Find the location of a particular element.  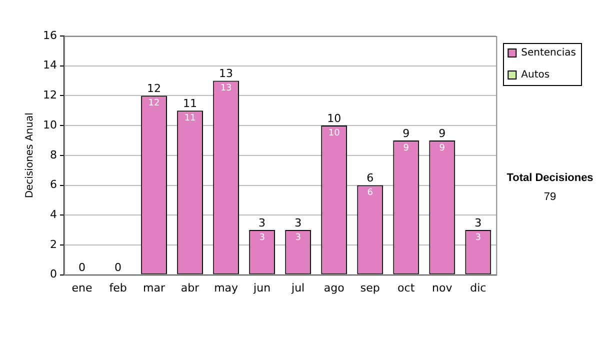

y-tick-label: 14 is located at coordinates (49, 65).